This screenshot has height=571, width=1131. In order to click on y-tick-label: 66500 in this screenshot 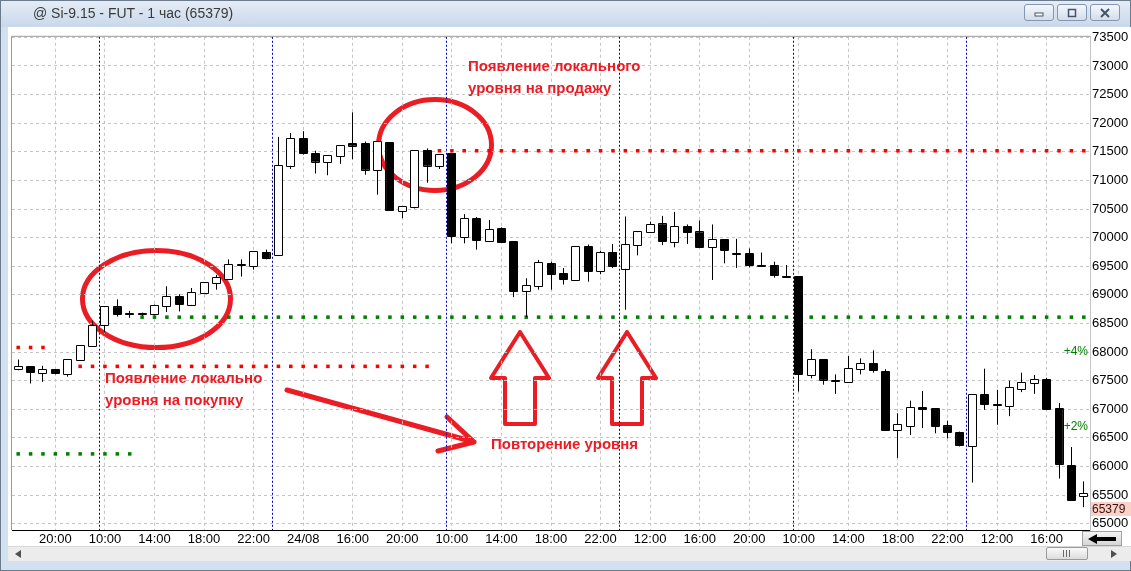, I will do `click(1110, 437)`.